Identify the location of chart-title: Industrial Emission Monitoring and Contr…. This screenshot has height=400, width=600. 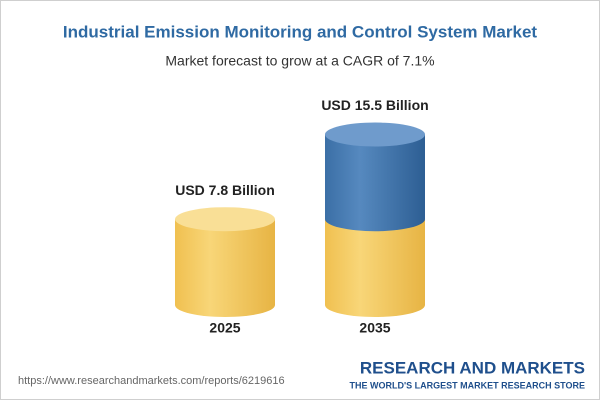
(300, 31).